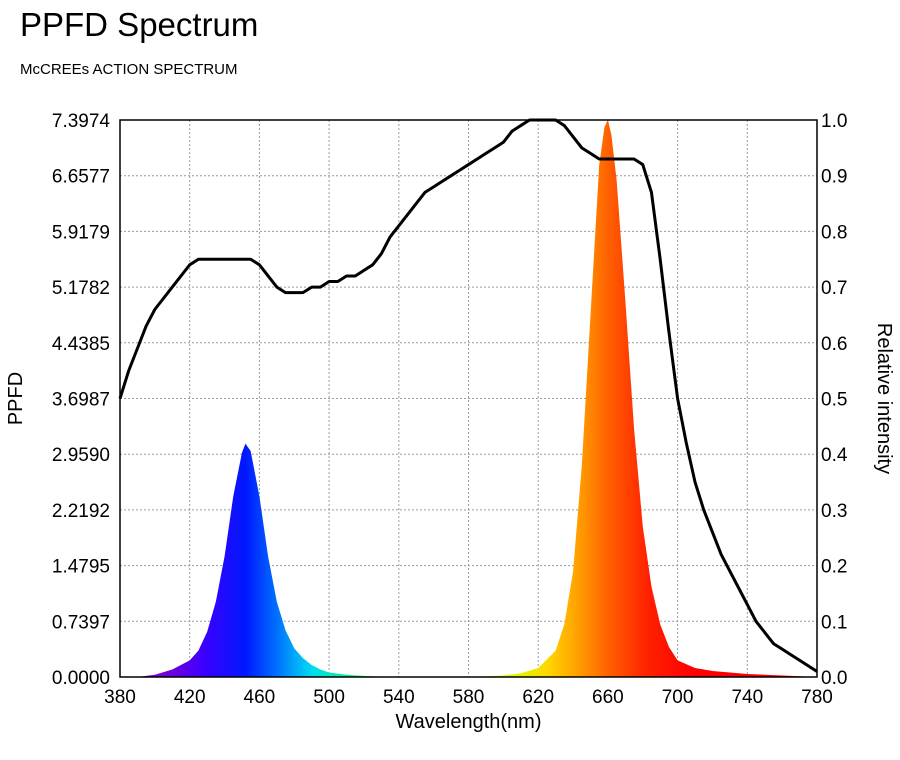  What do you see at coordinates (884, 398) in the screenshot?
I see `y2-axis-label: Relative intensity` at bounding box center [884, 398].